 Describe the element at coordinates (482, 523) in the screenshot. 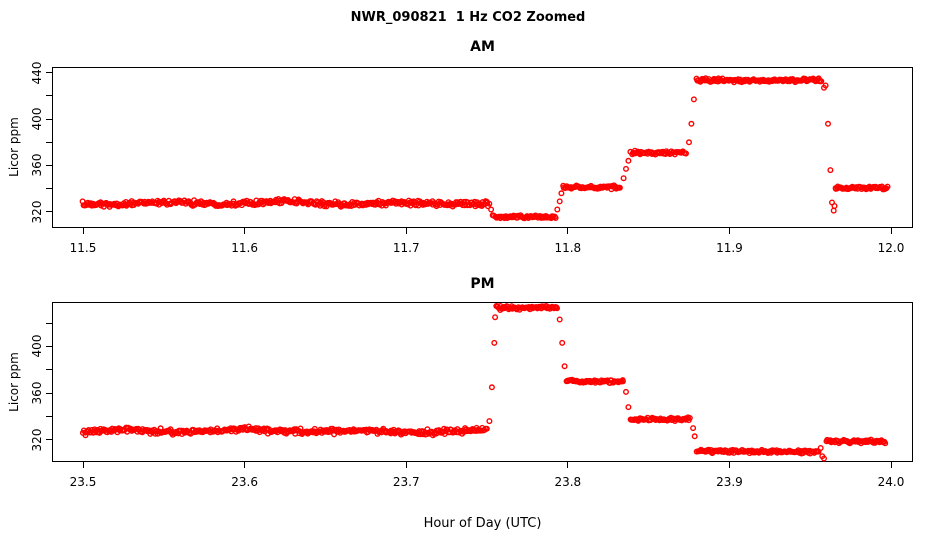

I see `x-axis-label: Hour of Day (UTC)` at that location.